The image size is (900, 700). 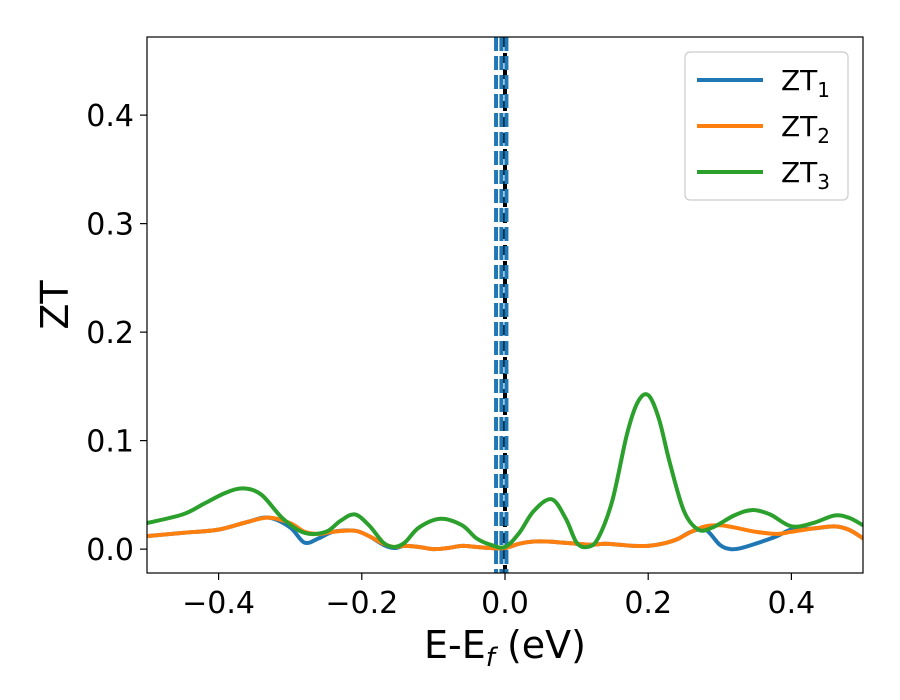 What do you see at coordinates (218, 603) in the screenshot?
I see `x-tick-label-0: −0.4` at bounding box center [218, 603].